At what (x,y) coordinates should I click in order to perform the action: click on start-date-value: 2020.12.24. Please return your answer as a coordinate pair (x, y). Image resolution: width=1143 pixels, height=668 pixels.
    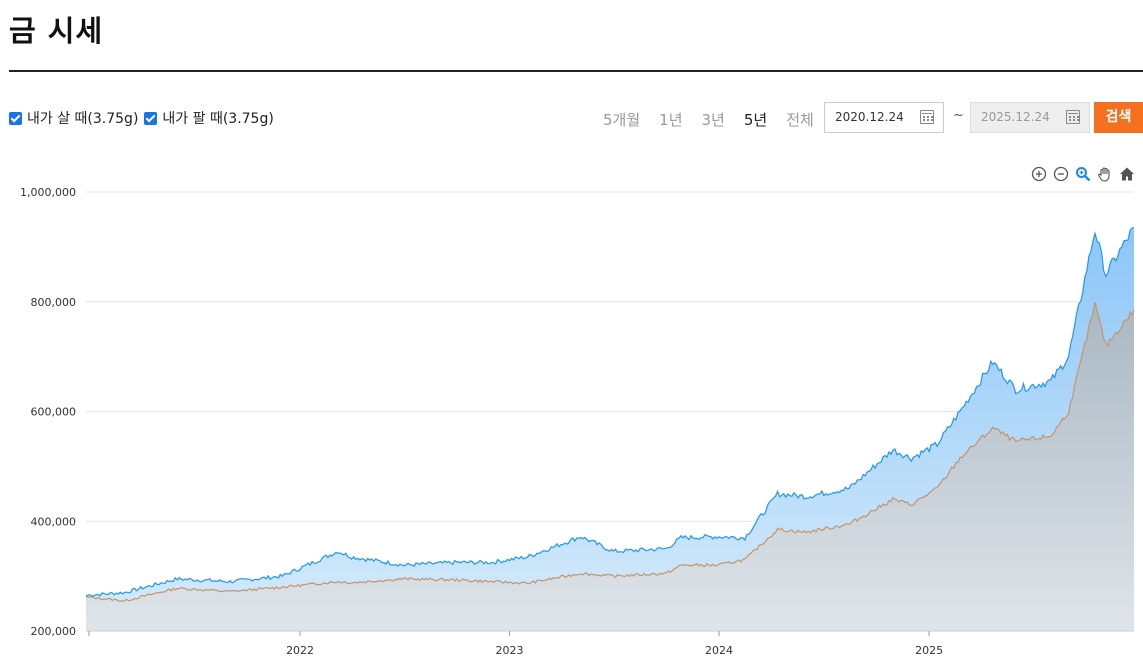
    Looking at the image, I should click on (869, 117).